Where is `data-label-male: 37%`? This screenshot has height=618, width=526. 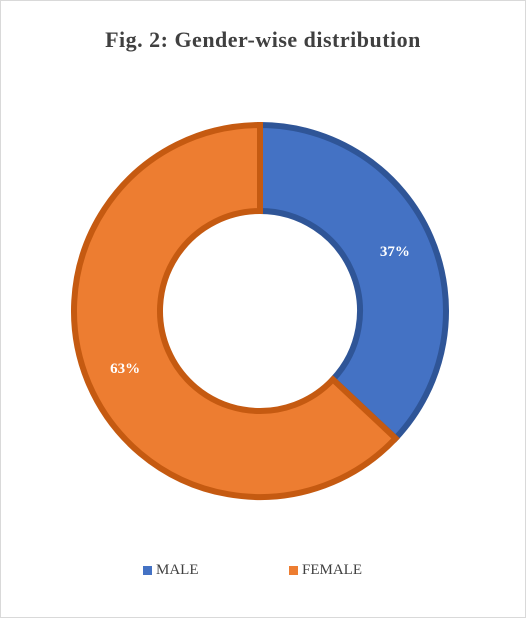 data-label-male: 37% is located at coordinates (395, 252).